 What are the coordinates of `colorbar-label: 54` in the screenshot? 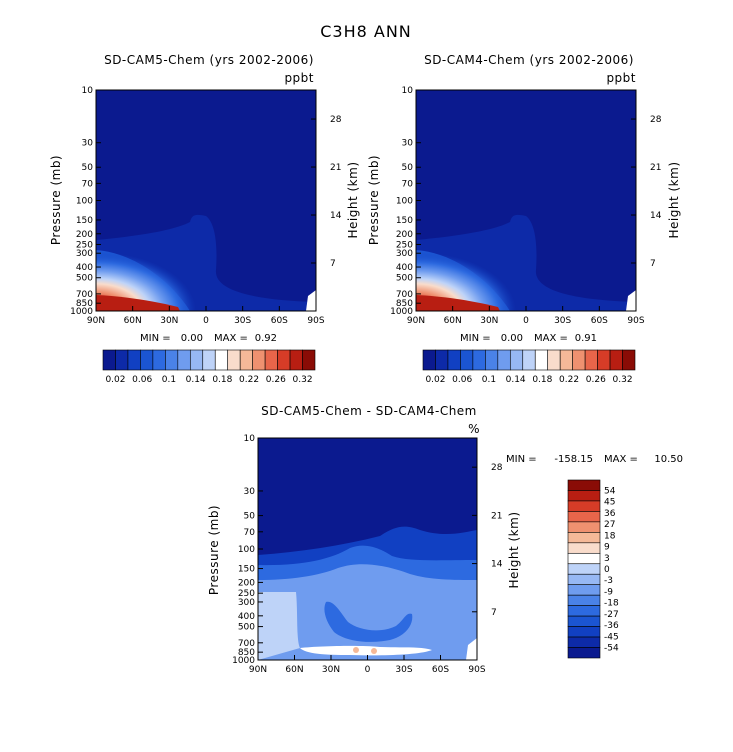 It's located at (610, 491).